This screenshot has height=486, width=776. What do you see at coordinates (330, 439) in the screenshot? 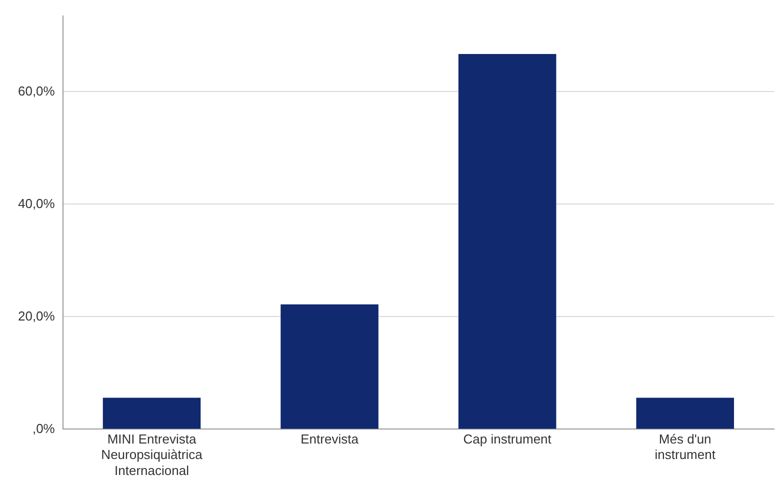
I see `x-tick-label: Entrevista` at bounding box center [330, 439].